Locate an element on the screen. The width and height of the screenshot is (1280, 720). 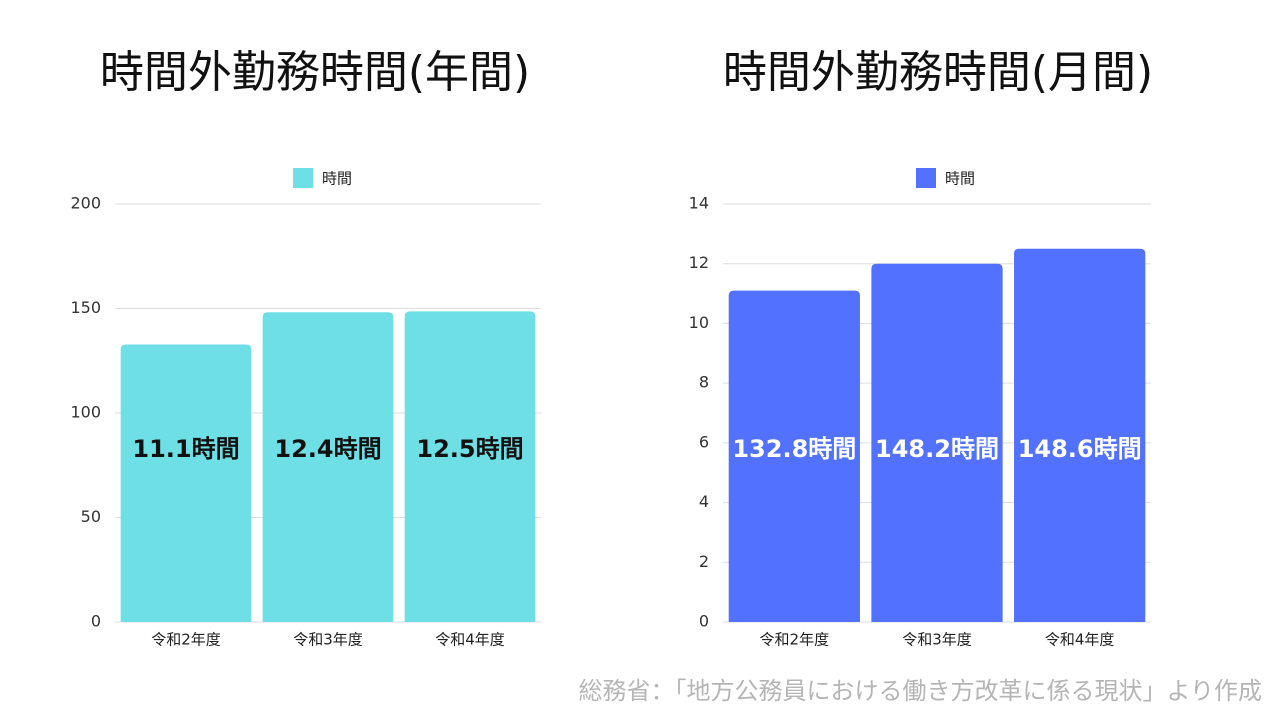
bar-annotation: 132.8時間 is located at coordinates (794, 449).